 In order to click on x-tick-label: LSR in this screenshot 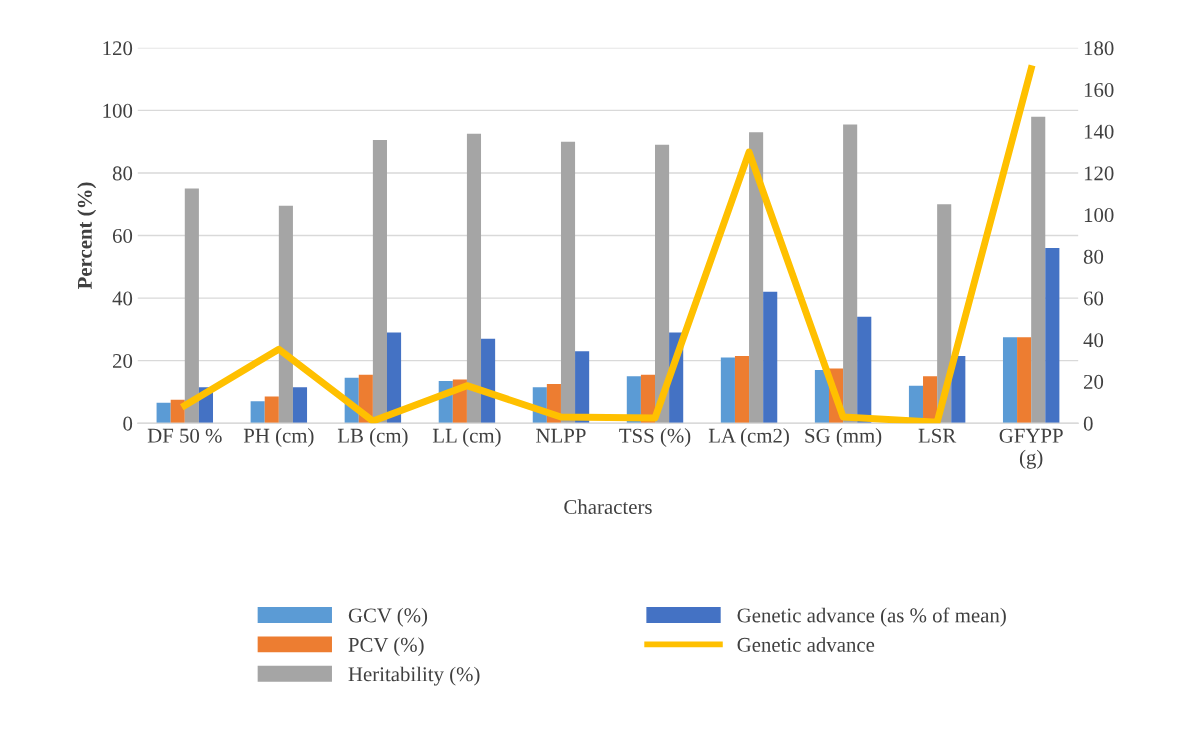, I will do `click(937, 435)`.